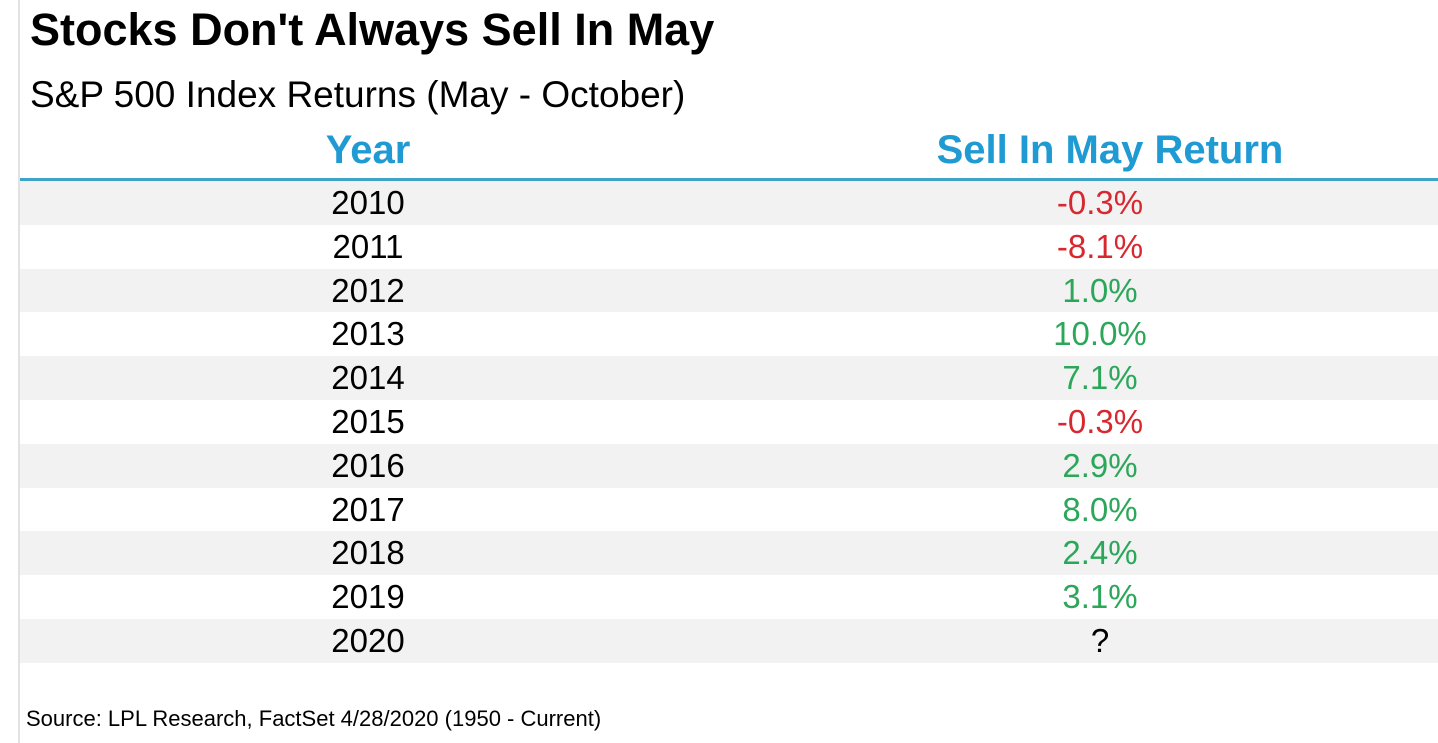 This screenshot has width=1438, height=743. What do you see at coordinates (1100, 246) in the screenshot?
I see `return-cell: -8.1%` at bounding box center [1100, 246].